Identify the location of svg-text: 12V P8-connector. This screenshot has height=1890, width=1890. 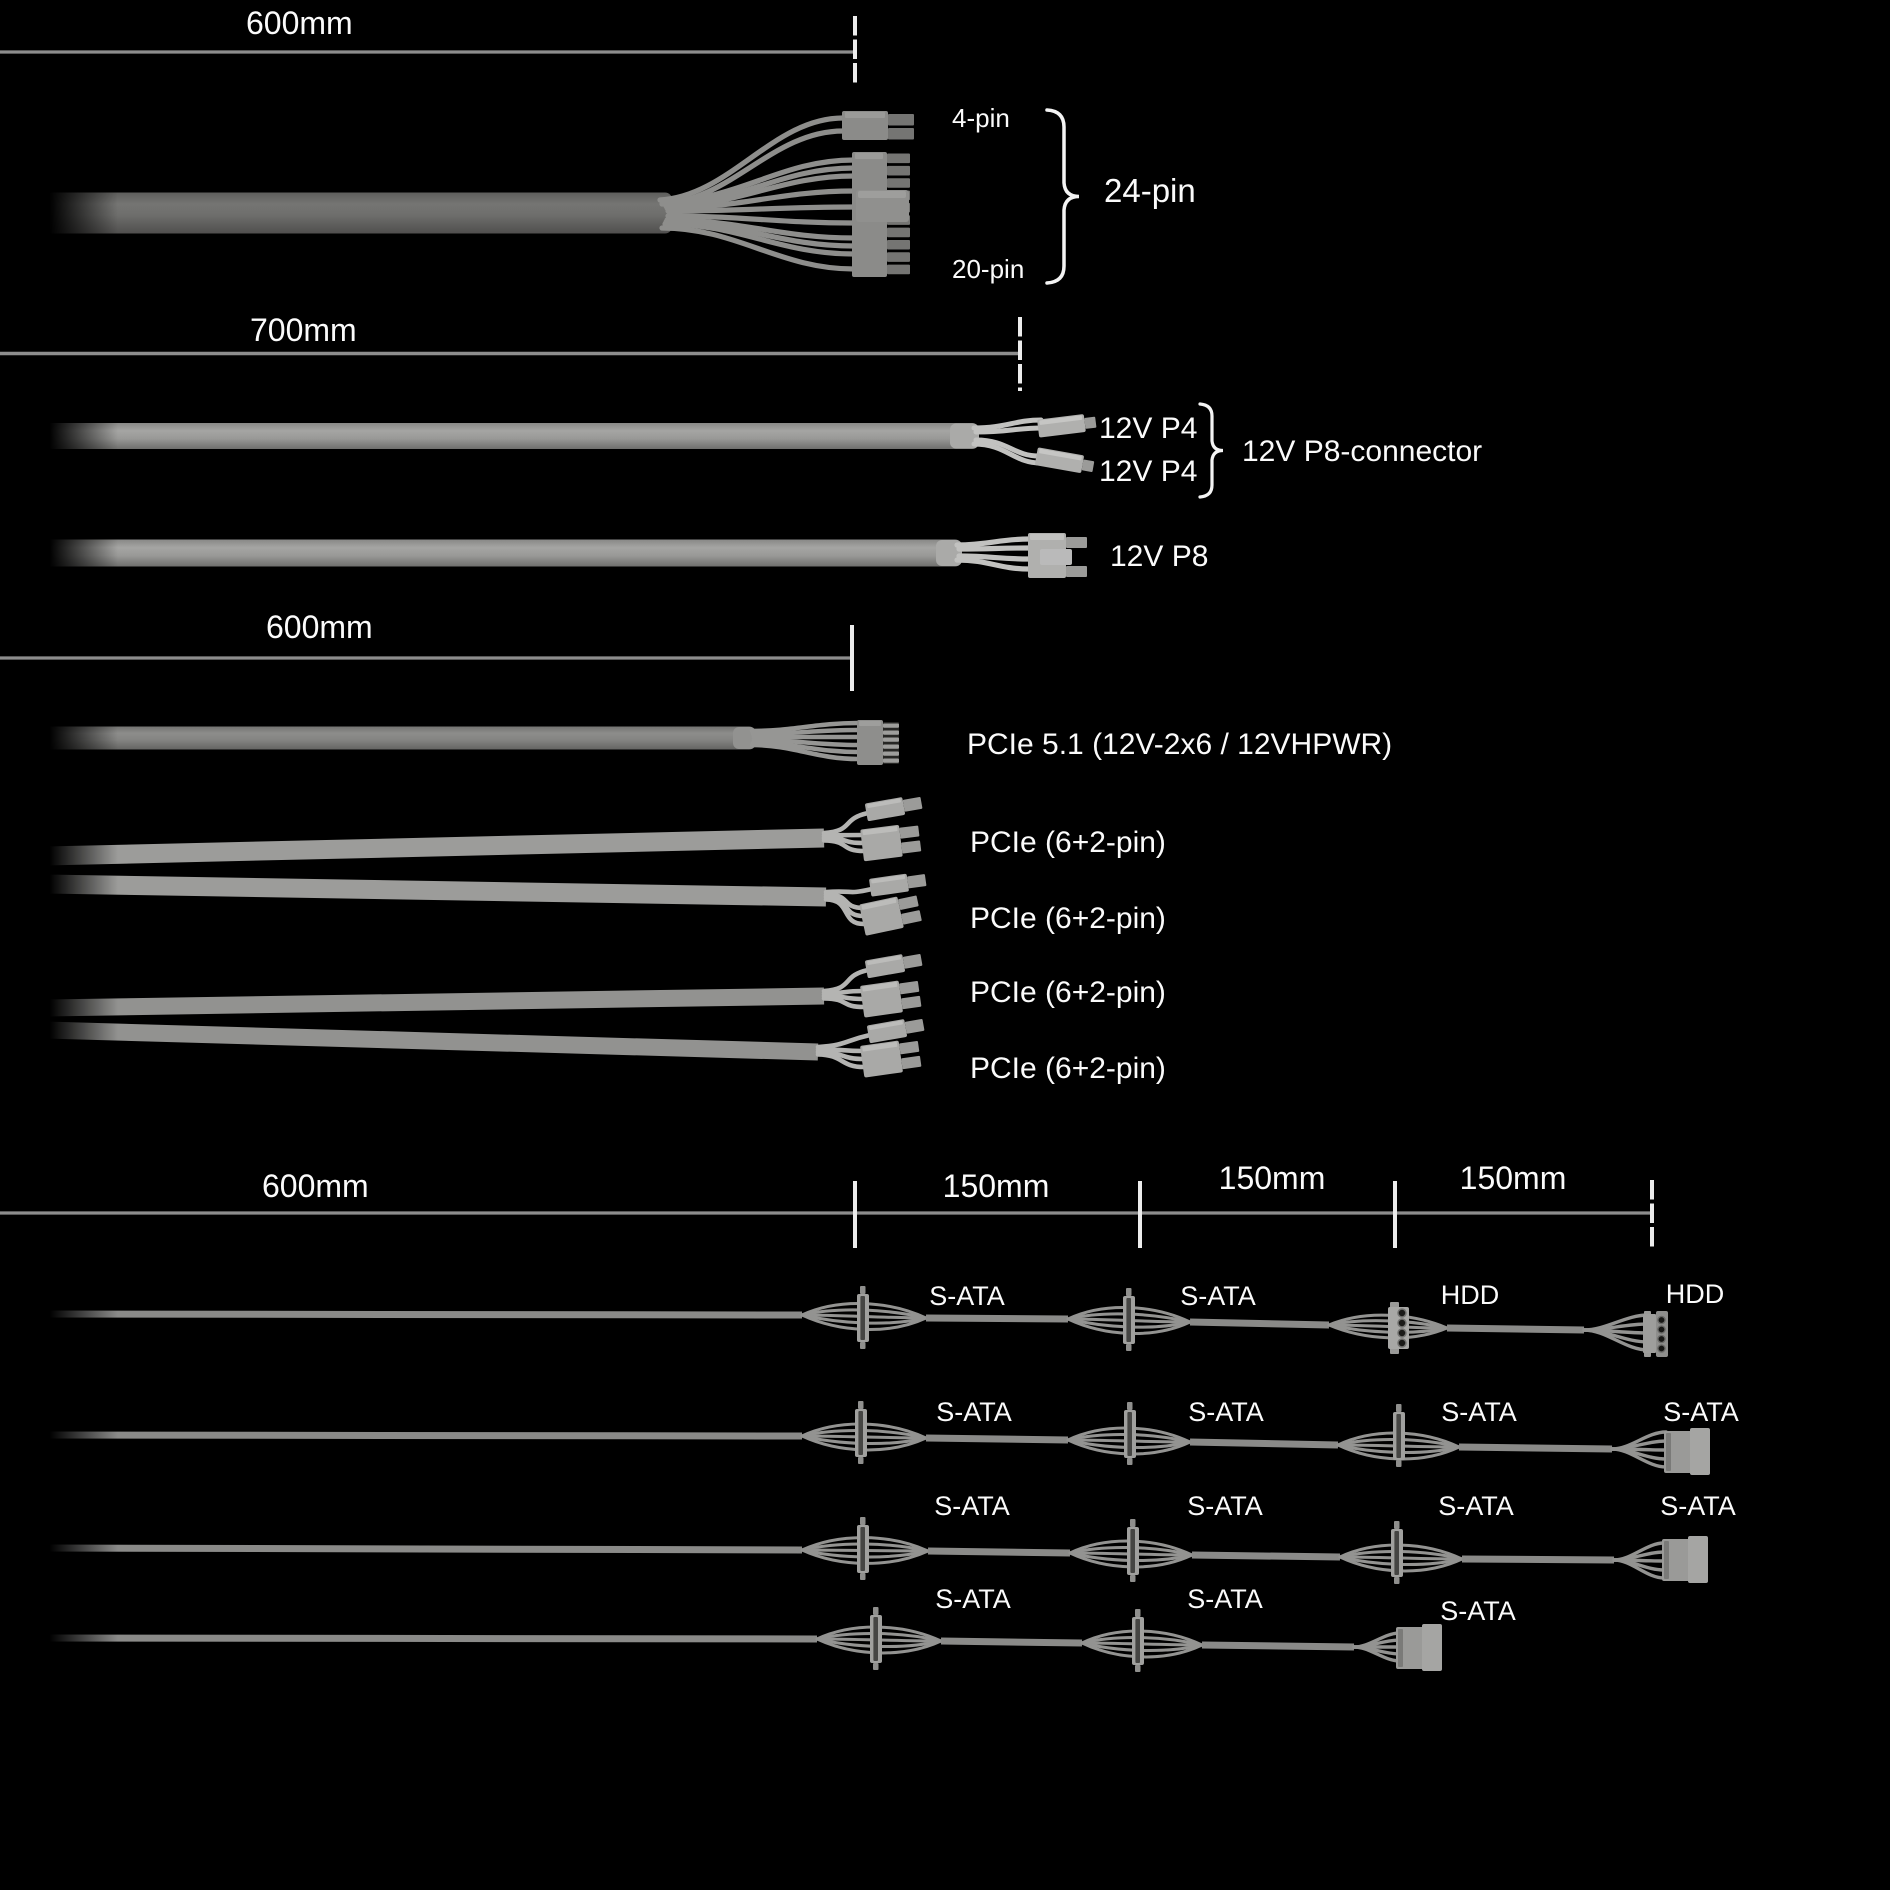
(1362, 451).